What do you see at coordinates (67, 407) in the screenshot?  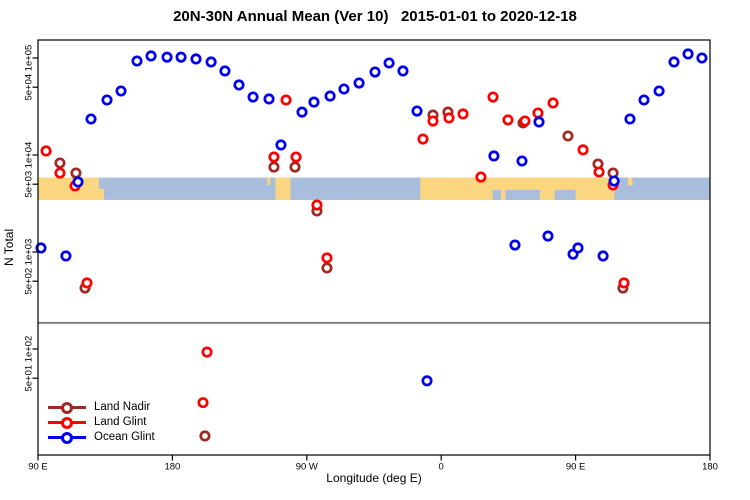 I see `land-nadir-marker-icon` at bounding box center [67, 407].